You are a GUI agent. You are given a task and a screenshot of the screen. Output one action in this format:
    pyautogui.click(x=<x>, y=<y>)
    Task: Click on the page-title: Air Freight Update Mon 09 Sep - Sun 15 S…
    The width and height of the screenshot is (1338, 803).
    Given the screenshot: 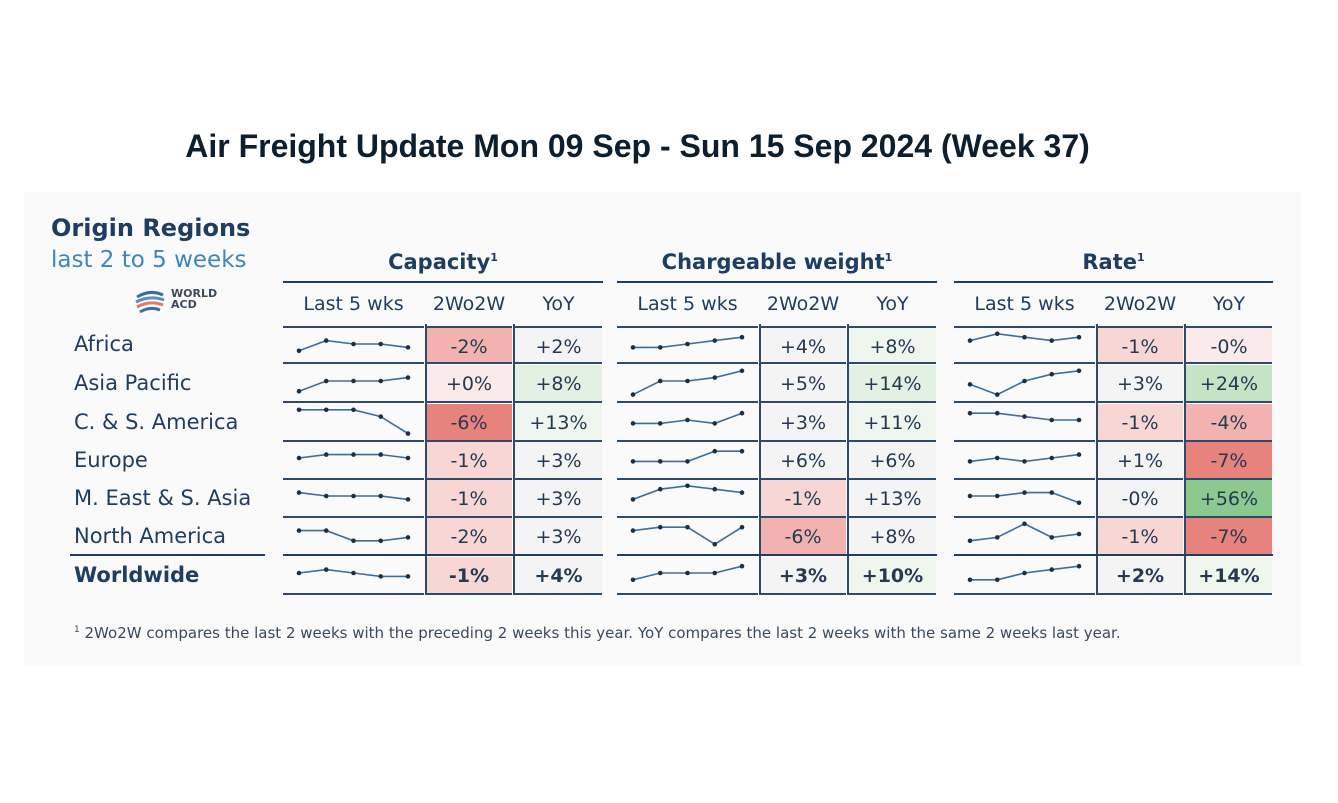 What is the action you would take?
    pyautogui.click(x=637, y=146)
    